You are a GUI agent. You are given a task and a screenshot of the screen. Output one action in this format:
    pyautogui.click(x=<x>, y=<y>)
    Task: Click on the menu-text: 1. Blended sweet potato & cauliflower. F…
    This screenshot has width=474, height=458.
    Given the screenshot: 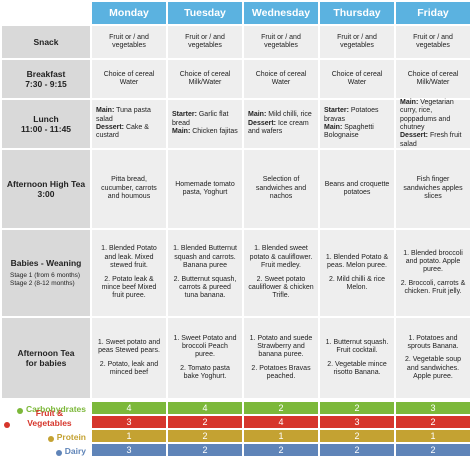 What is the action you would take?
    pyautogui.click(x=281, y=257)
    